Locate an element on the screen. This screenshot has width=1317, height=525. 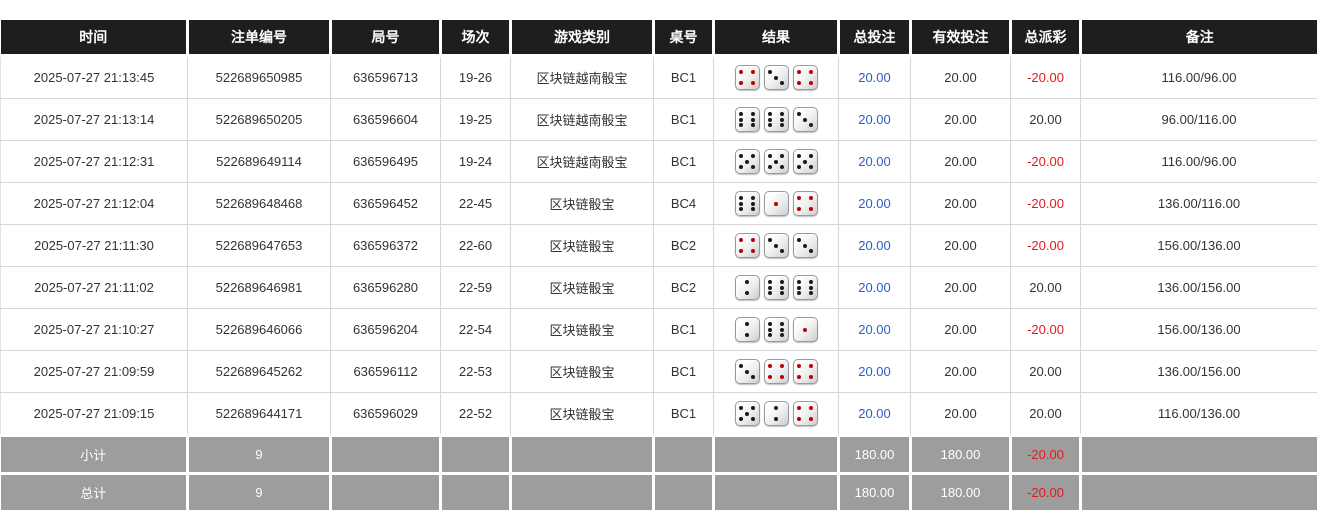
cell-round_id: 636596604 is located at coordinates (385, 119).